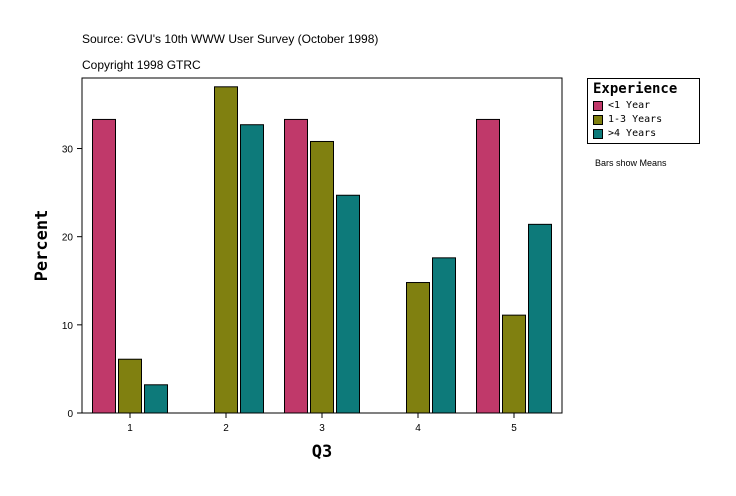 Image resolution: width=736 pixels, height=496 pixels. I want to click on legend-item-lt1: <1 Year, so click(621, 105).